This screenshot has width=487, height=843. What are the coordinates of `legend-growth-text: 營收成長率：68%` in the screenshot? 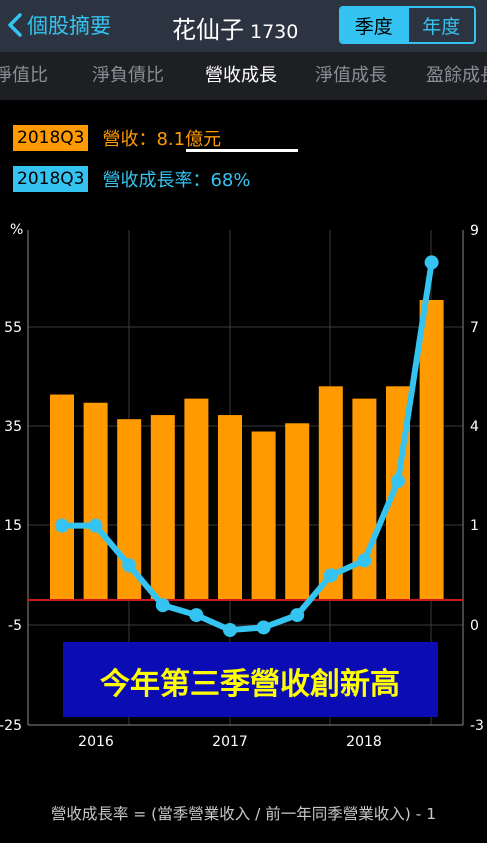 It's located at (176, 180).